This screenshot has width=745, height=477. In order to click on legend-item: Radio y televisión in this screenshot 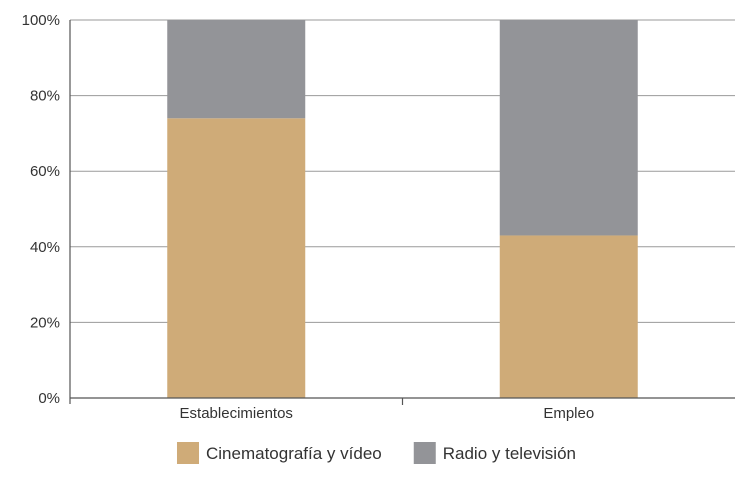, I will do `click(494, 453)`.